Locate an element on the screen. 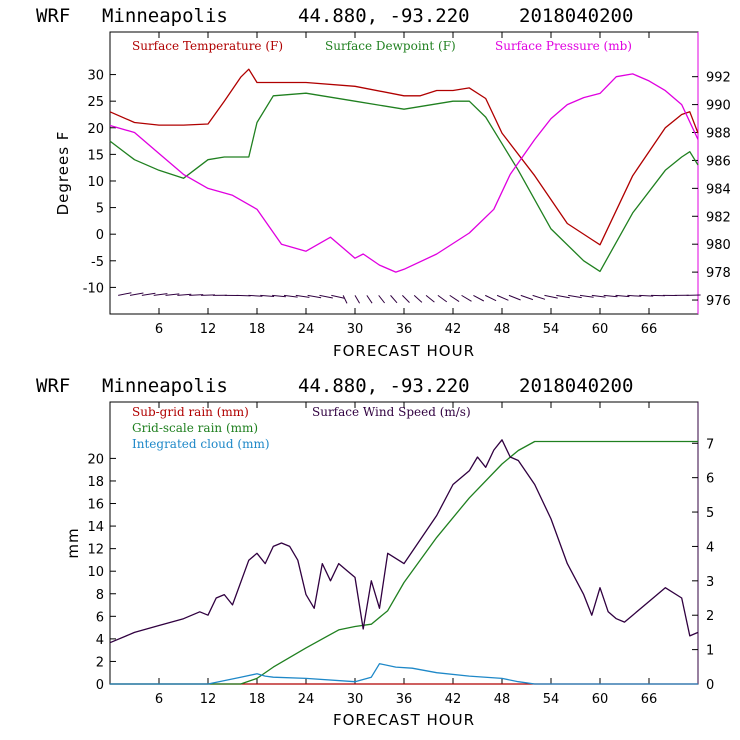  y-tick-label: 30 is located at coordinates (95, 76).